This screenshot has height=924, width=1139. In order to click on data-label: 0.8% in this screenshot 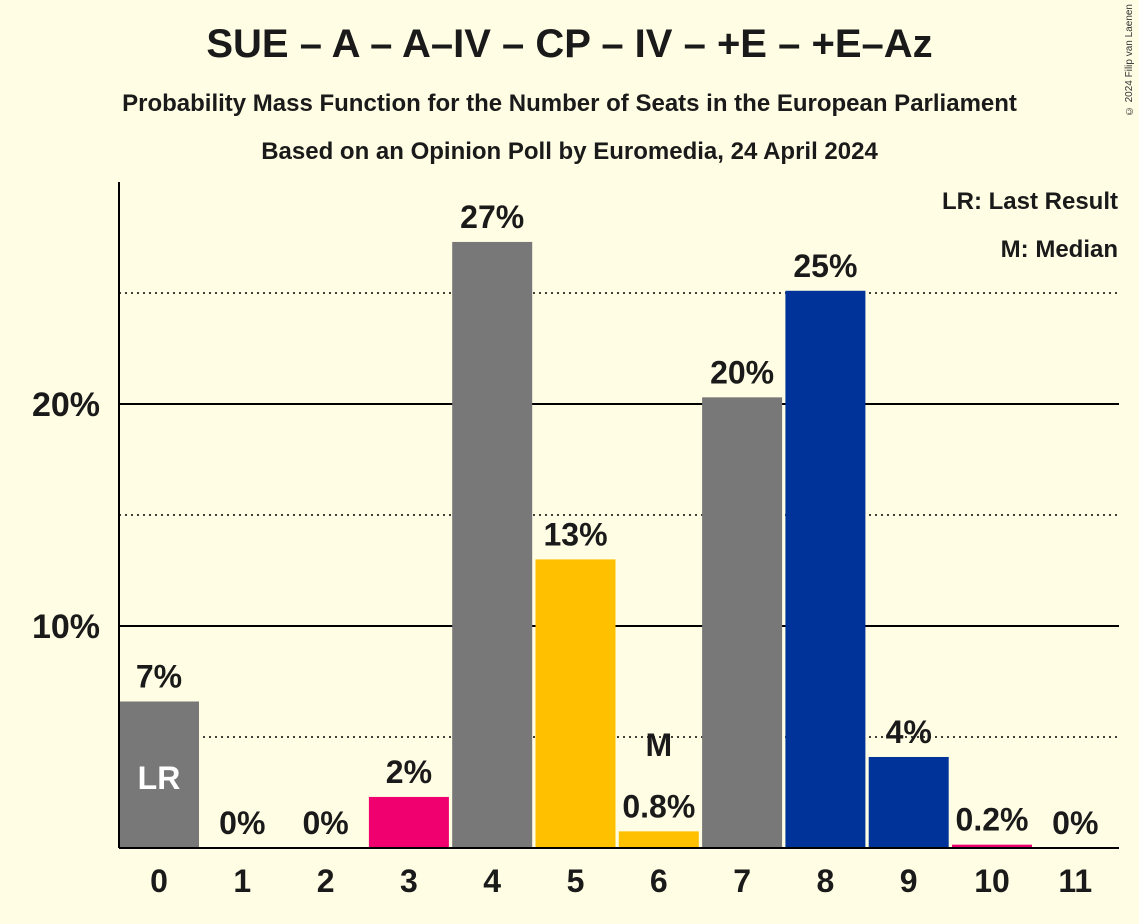, I will do `click(658, 806)`.